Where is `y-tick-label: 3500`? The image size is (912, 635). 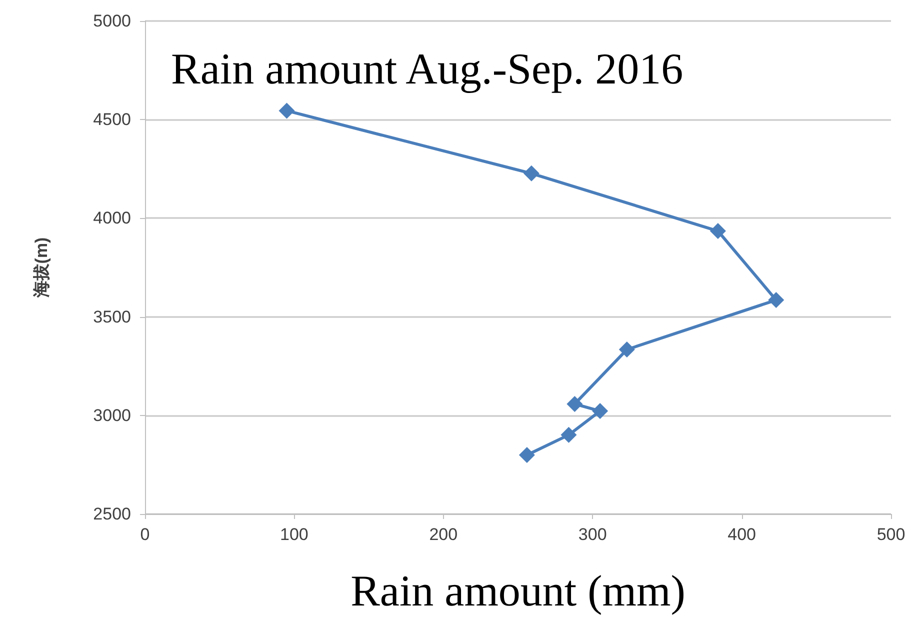
y-tick-label: 3500 is located at coordinates (112, 316).